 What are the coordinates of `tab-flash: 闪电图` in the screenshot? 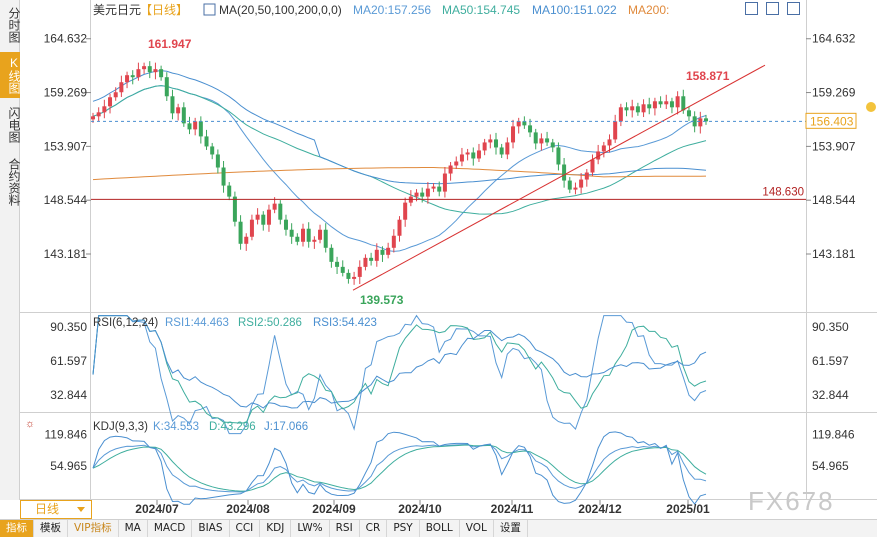 It's located at (14, 125).